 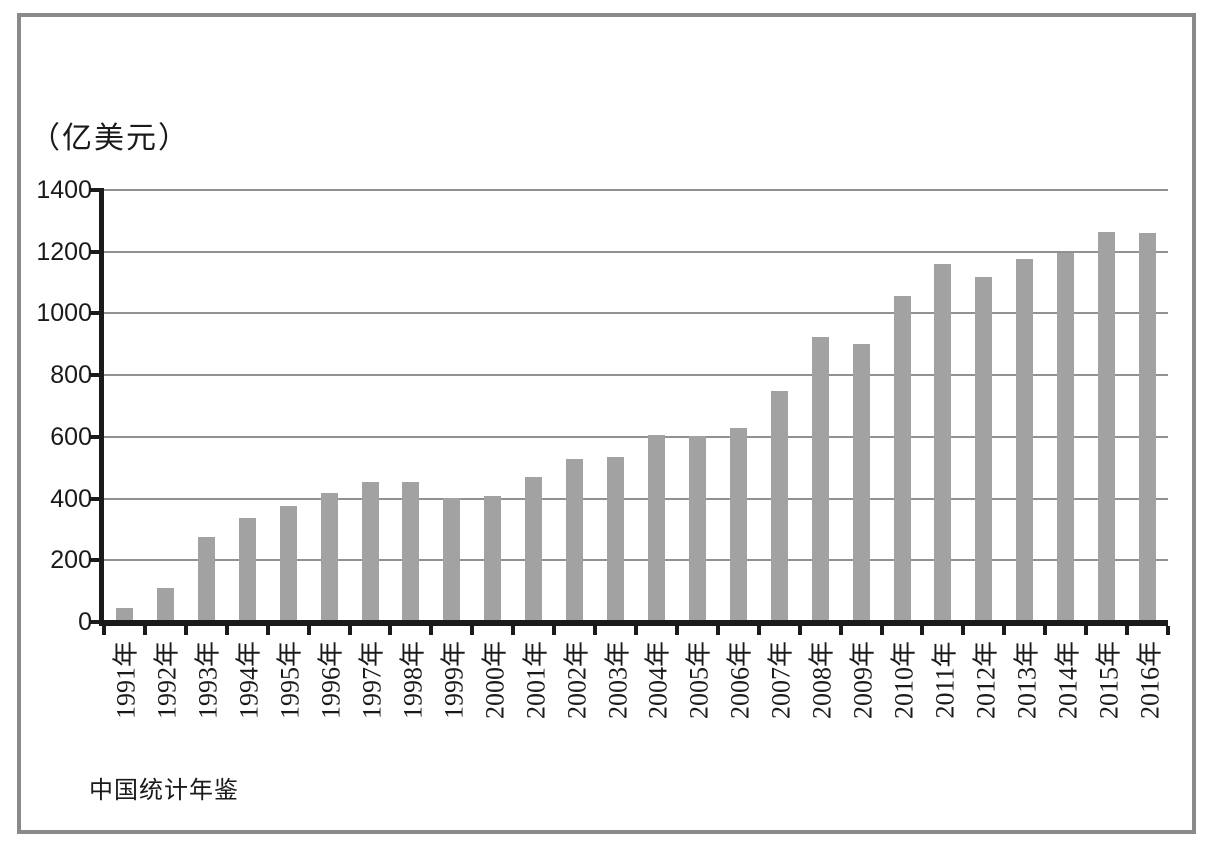 I want to click on bar-1998年, so click(x=411, y=550).